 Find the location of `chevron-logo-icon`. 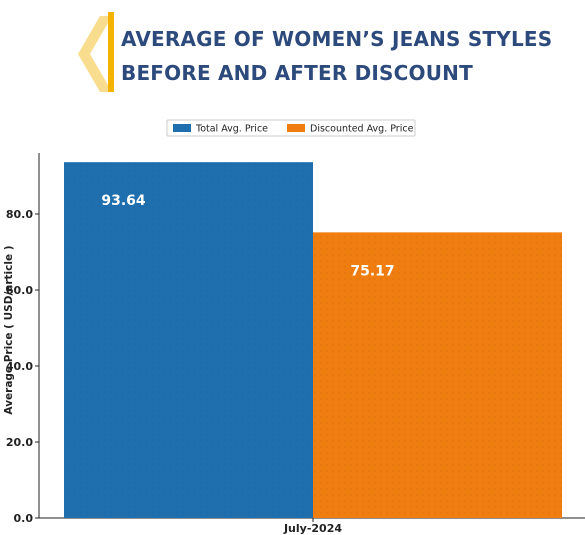

chevron-logo-icon is located at coordinates (96, 52).